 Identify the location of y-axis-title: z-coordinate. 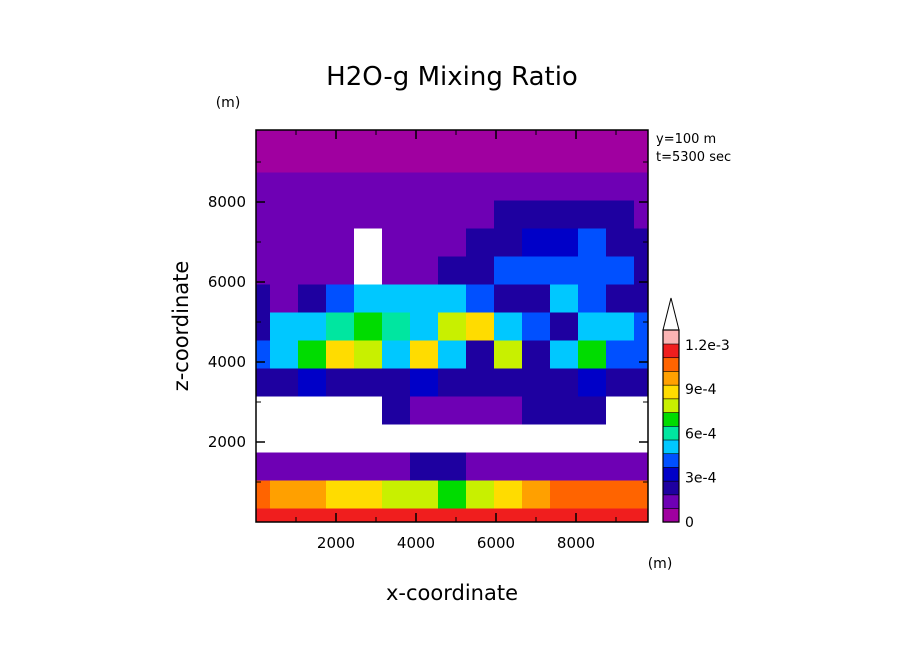
(181, 326).